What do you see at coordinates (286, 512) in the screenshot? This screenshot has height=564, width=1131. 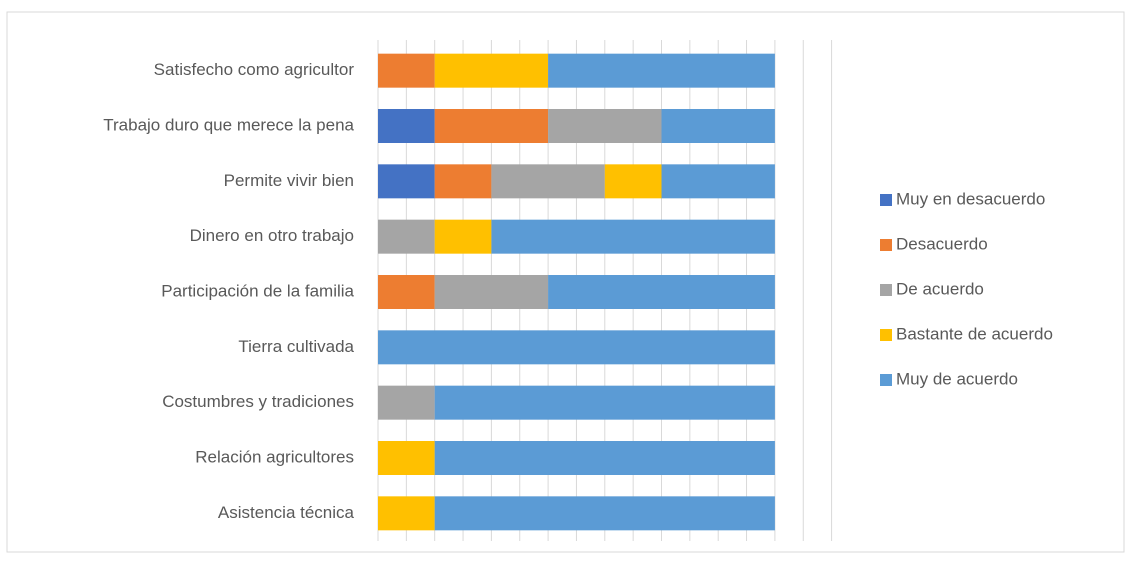 I see `y-tick-label: Asistencia técnica` at bounding box center [286, 512].